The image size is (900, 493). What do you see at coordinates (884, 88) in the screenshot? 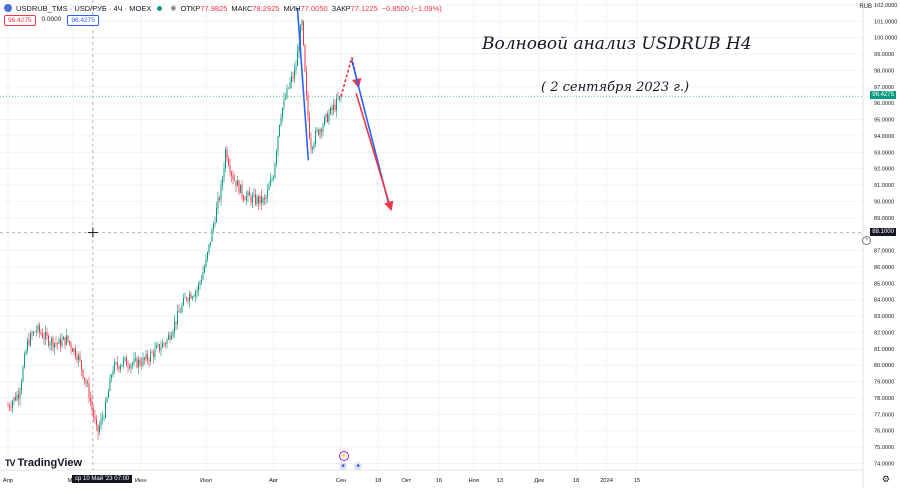
I see `y-tick-label: 97.0000` at bounding box center [884, 88].